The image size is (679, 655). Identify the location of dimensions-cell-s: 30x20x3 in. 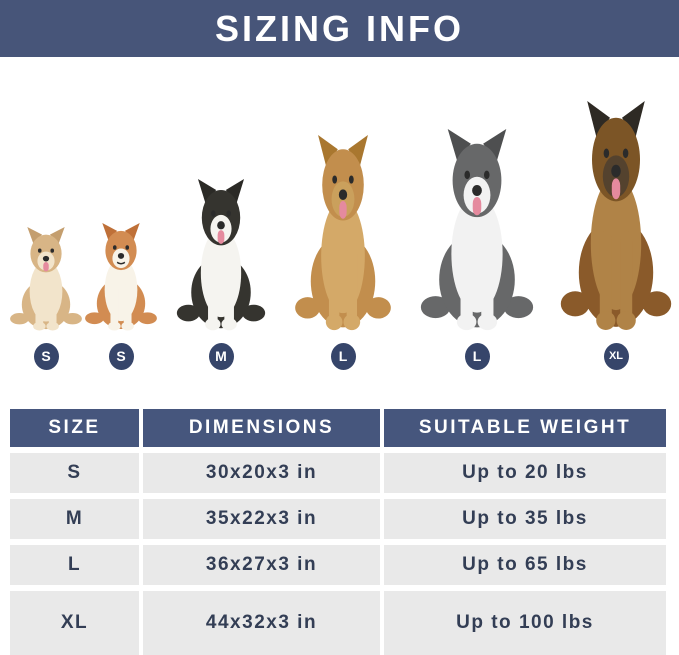
(261, 473).